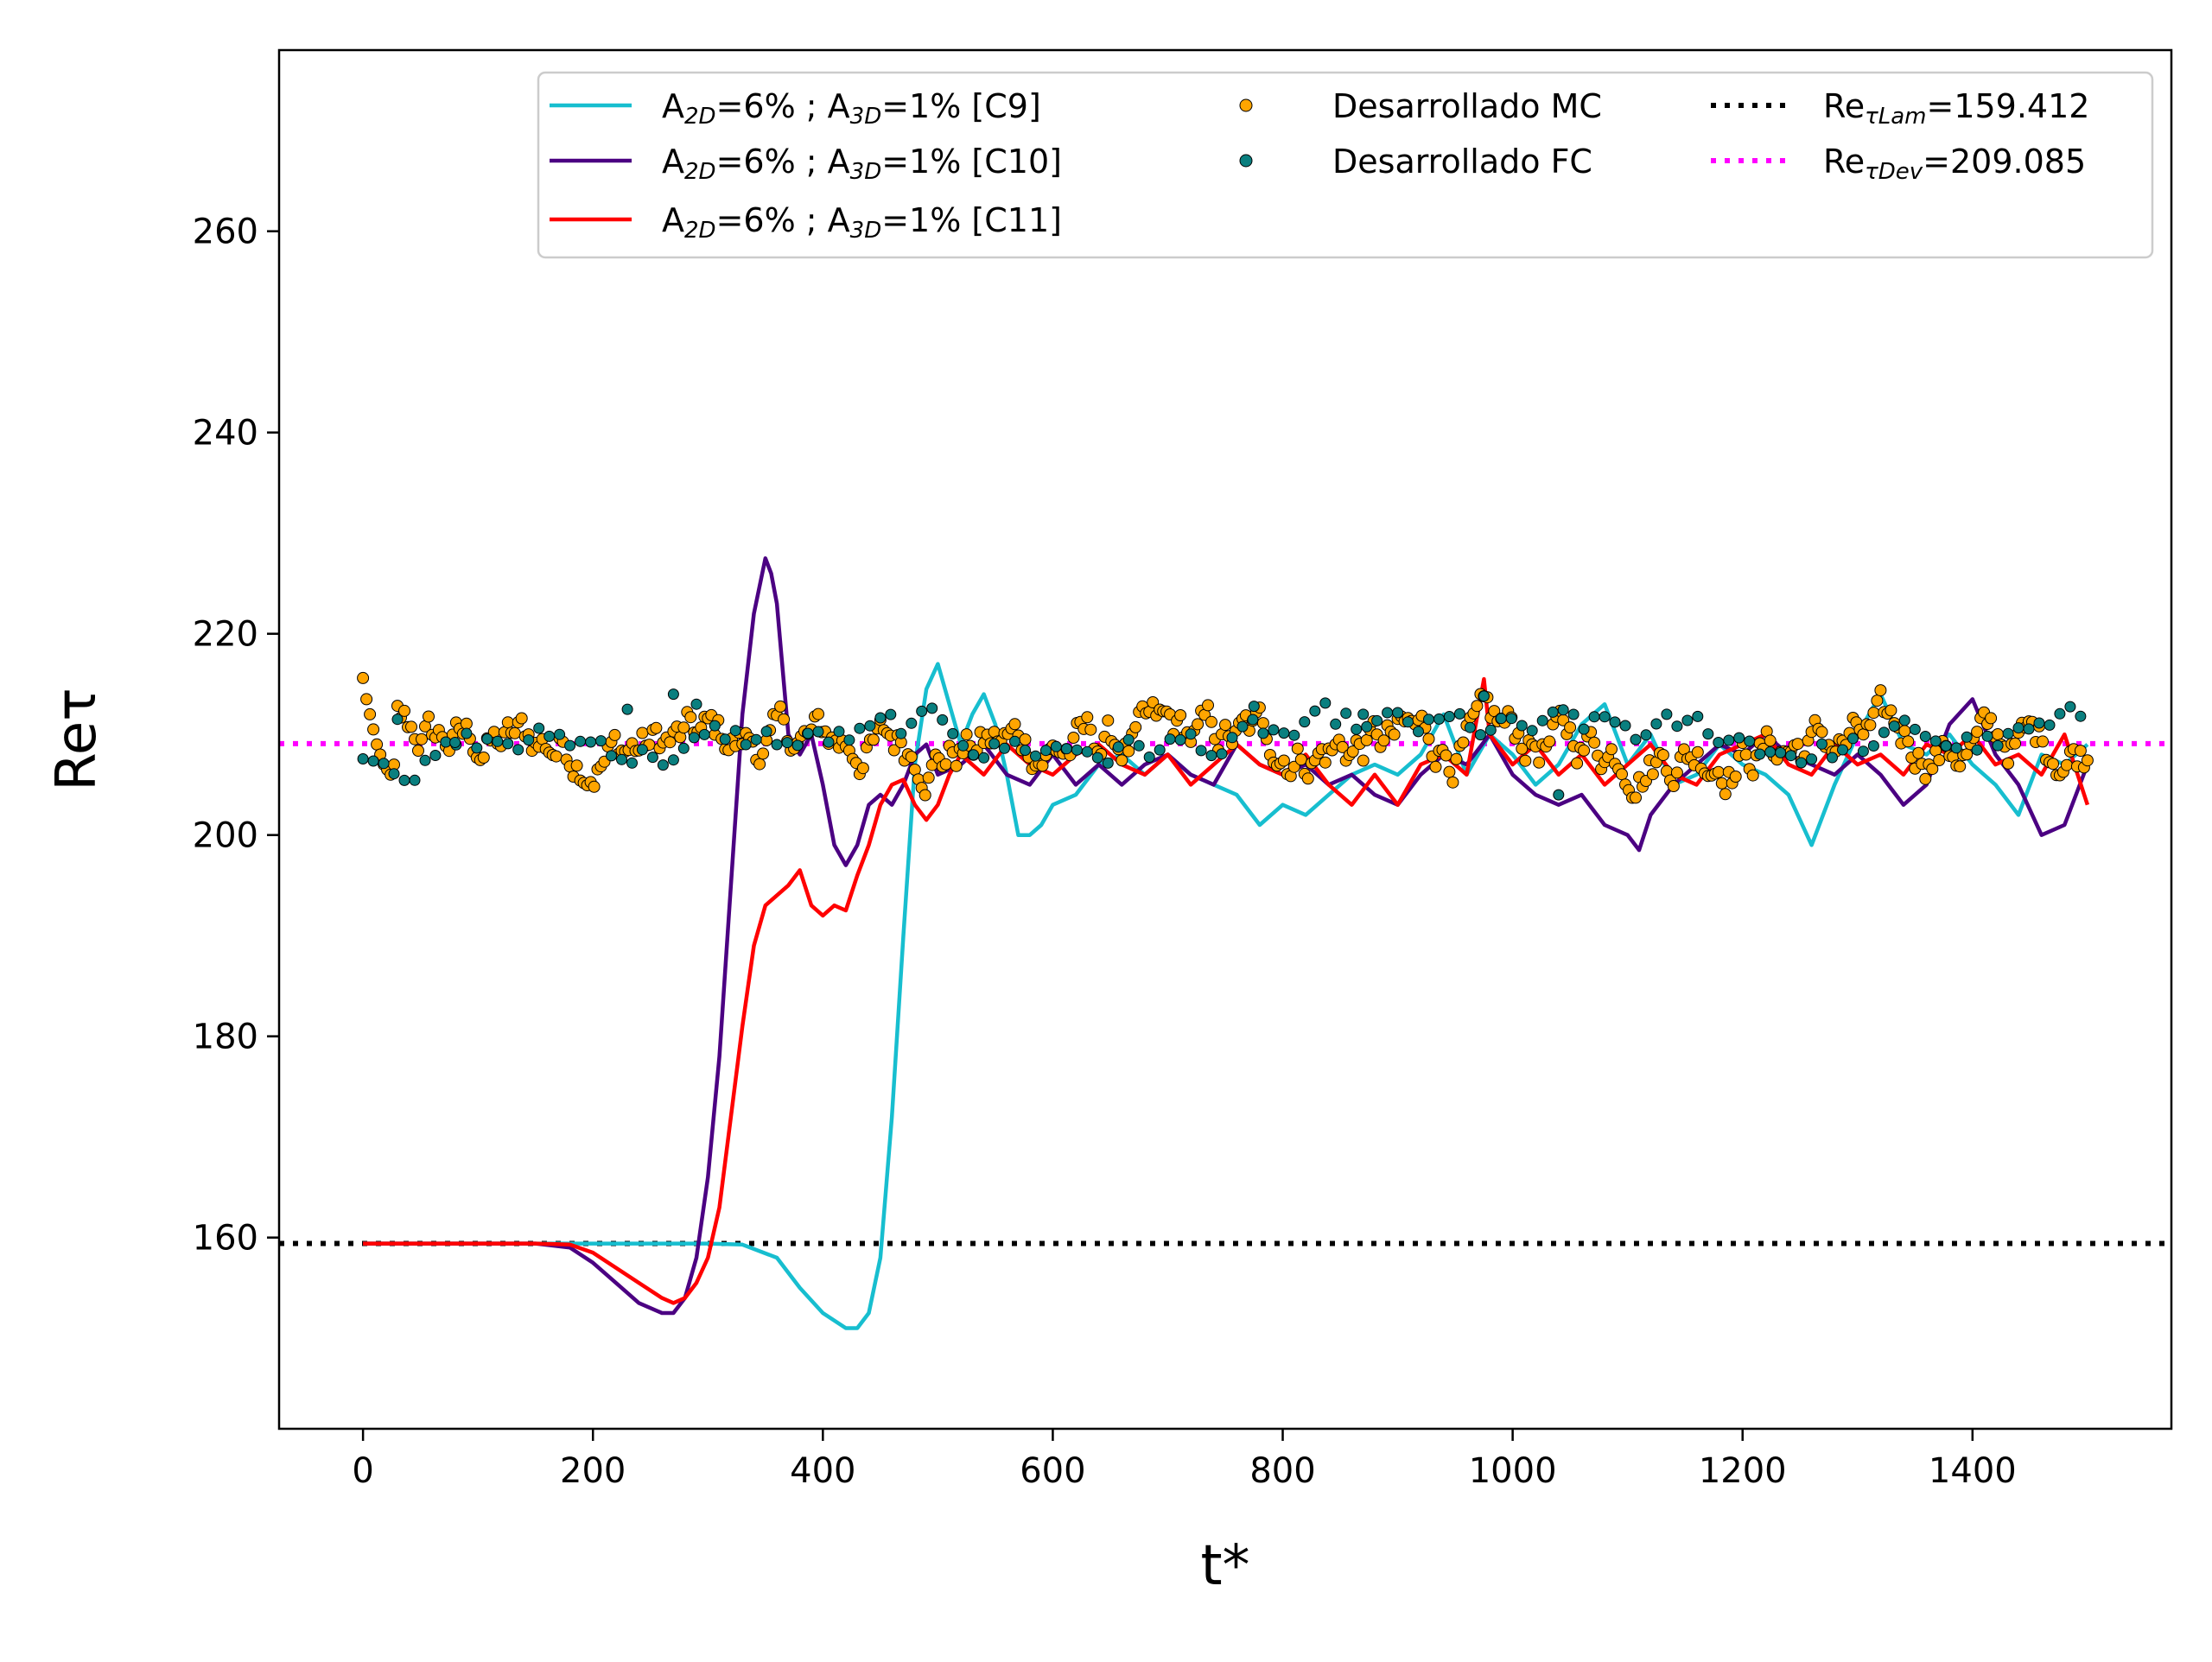 This screenshot has height=1662, width=2212. What do you see at coordinates (862, 222) in the screenshot?
I see `legend-label-2: A2D=6% ; A3D=1% [C11]` at bounding box center [862, 222].